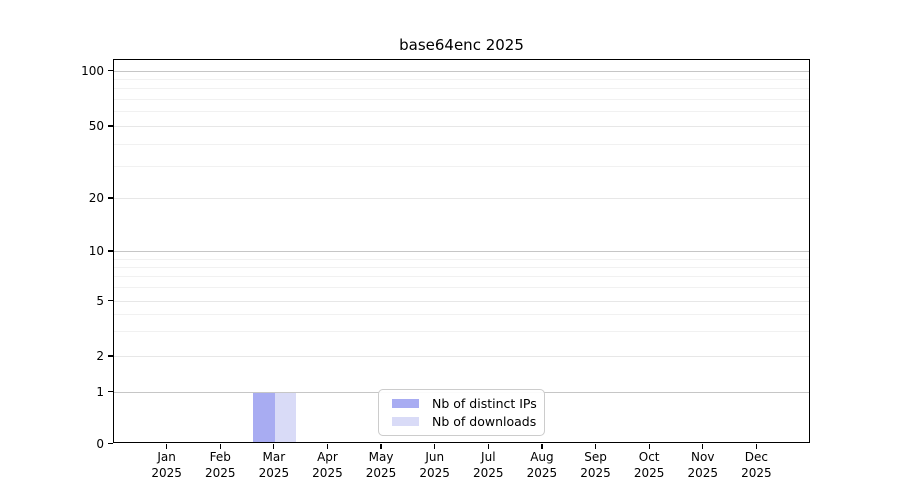 The height and width of the screenshot is (500, 900). What do you see at coordinates (595, 465) in the screenshot?
I see `x-tick-label: Sep 2025` at bounding box center [595, 465].